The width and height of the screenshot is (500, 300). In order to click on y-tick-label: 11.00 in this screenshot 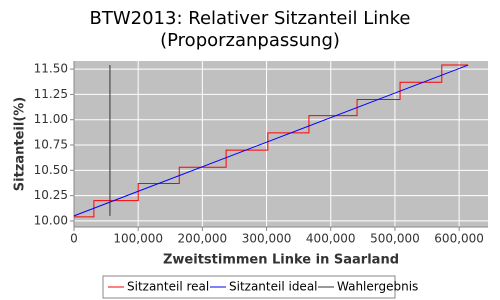, I will do `click(51, 119)`.